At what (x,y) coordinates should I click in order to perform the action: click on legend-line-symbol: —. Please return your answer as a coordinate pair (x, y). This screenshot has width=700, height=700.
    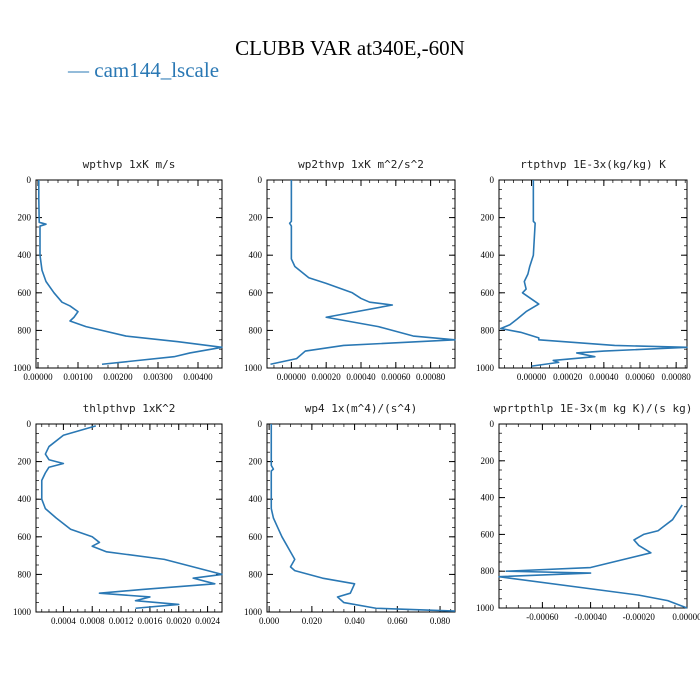
    Looking at the image, I should click on (78, 70).